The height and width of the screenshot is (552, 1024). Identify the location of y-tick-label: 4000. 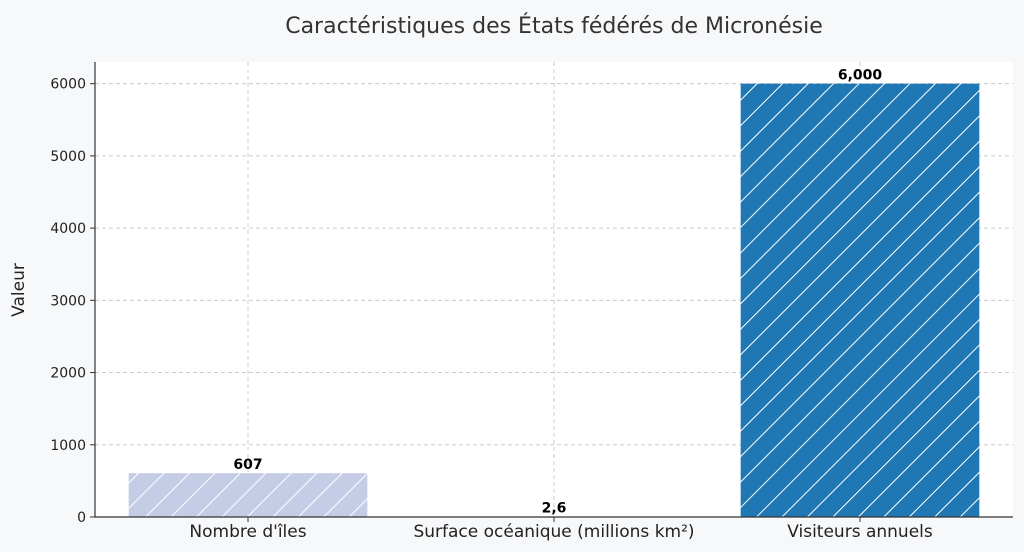
(68, 229).